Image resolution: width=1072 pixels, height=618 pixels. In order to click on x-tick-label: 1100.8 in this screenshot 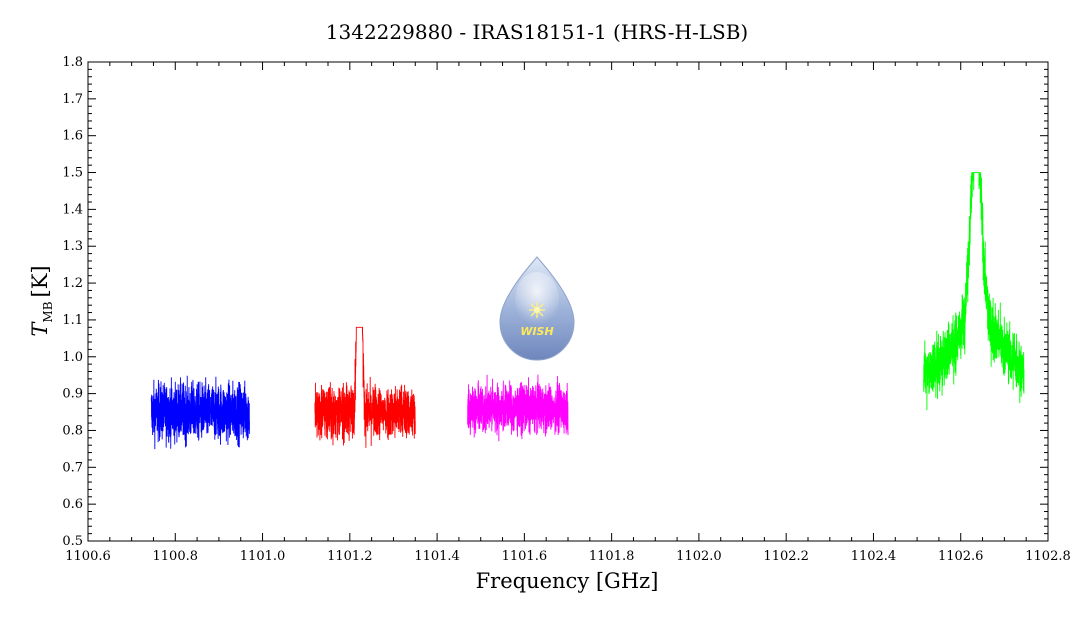, I will do `click(176, 556)`.